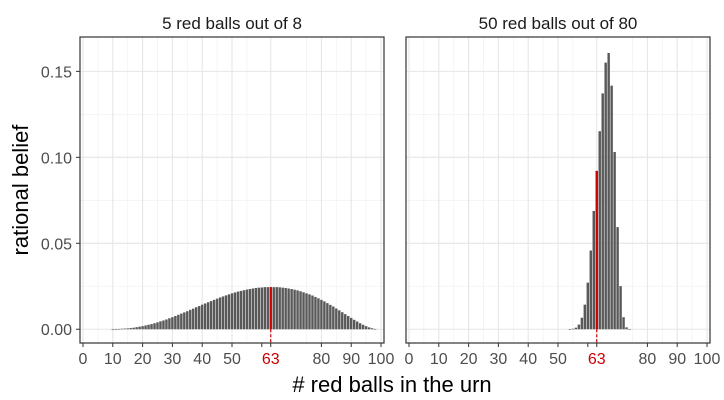  What do you see at coordinates (528, 359) in the screenshot?
I see `panel-right-x-tick-label: 40` at bounding box center [528, 359].